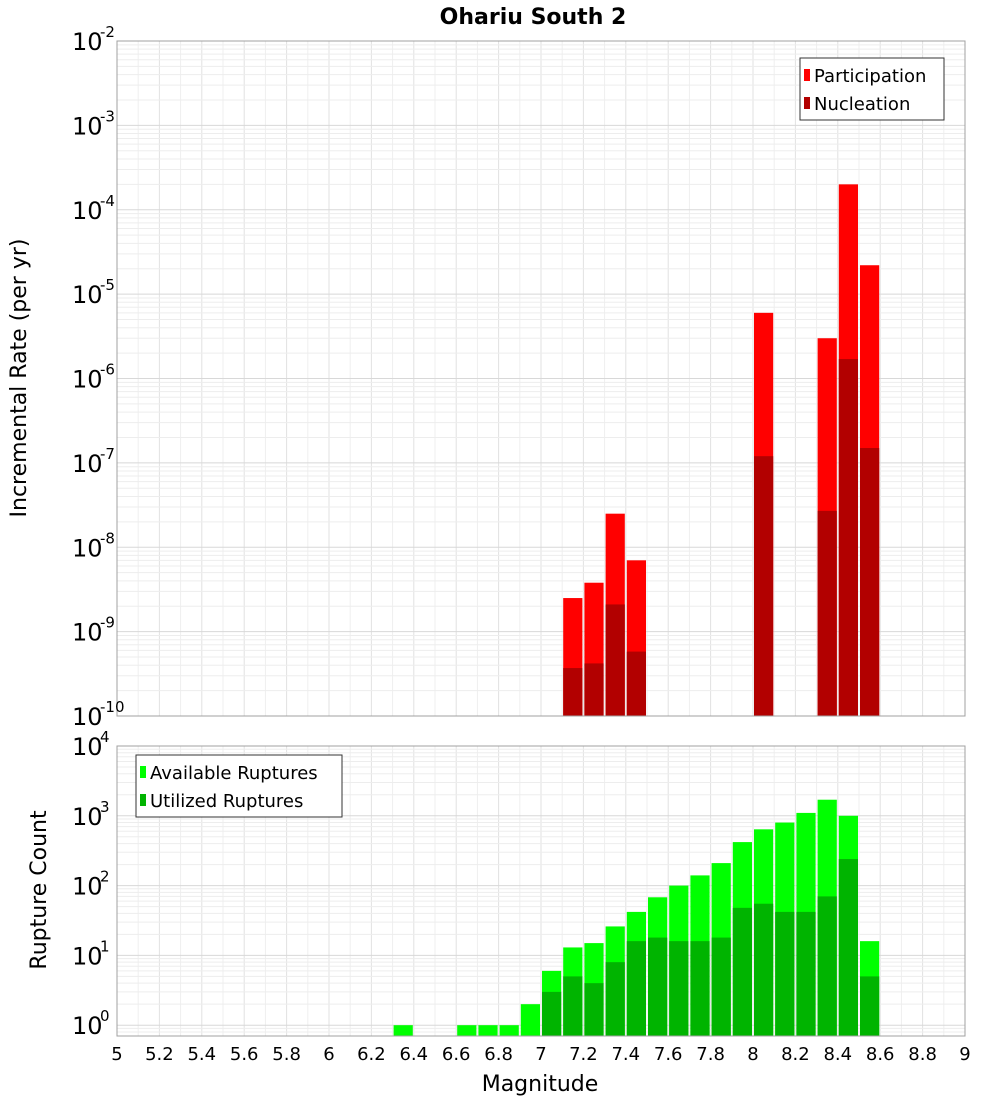  What do you see at coordinates (105, 877) in the screenshot?
I see `y-tick-exponent: 2` at bounding box center [105, 877].